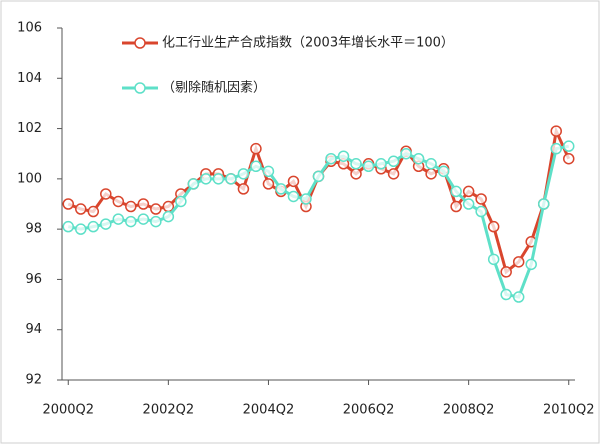 Image resolution: width=600 pixels, height=444 pixels. I want to click on y-tick-label: 106, so click(29, 28).